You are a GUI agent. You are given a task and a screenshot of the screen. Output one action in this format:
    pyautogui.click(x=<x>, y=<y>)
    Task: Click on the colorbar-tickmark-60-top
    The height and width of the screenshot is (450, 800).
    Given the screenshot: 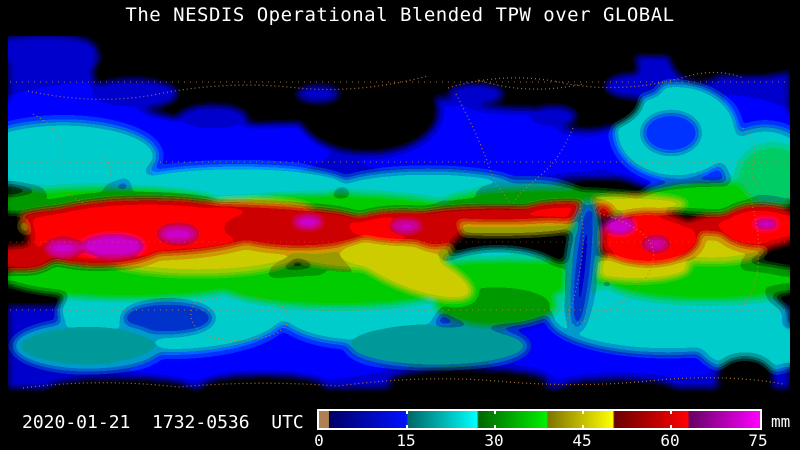 What is the action you would take?
    pyautogui.click(x=671, y=412)
    